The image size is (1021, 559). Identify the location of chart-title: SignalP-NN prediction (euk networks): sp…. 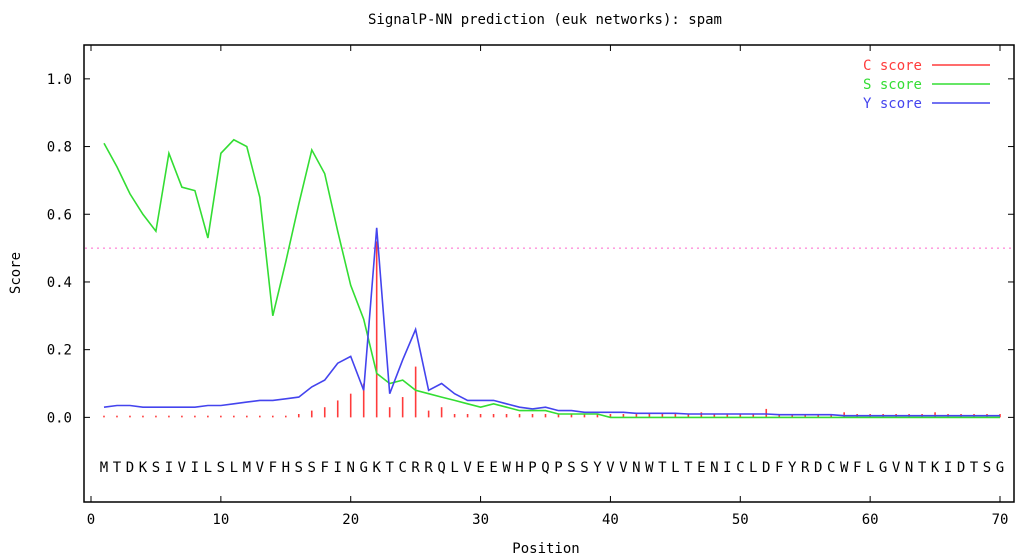
(545, 20).